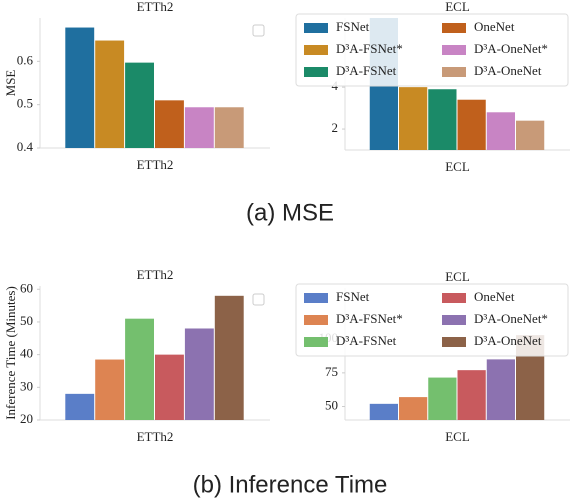 The image size is (576, 500). What do you see at coordinates (331, 371) in the screenshot?
I see `y-tick-label: 75` at bounding box center [331, 371].